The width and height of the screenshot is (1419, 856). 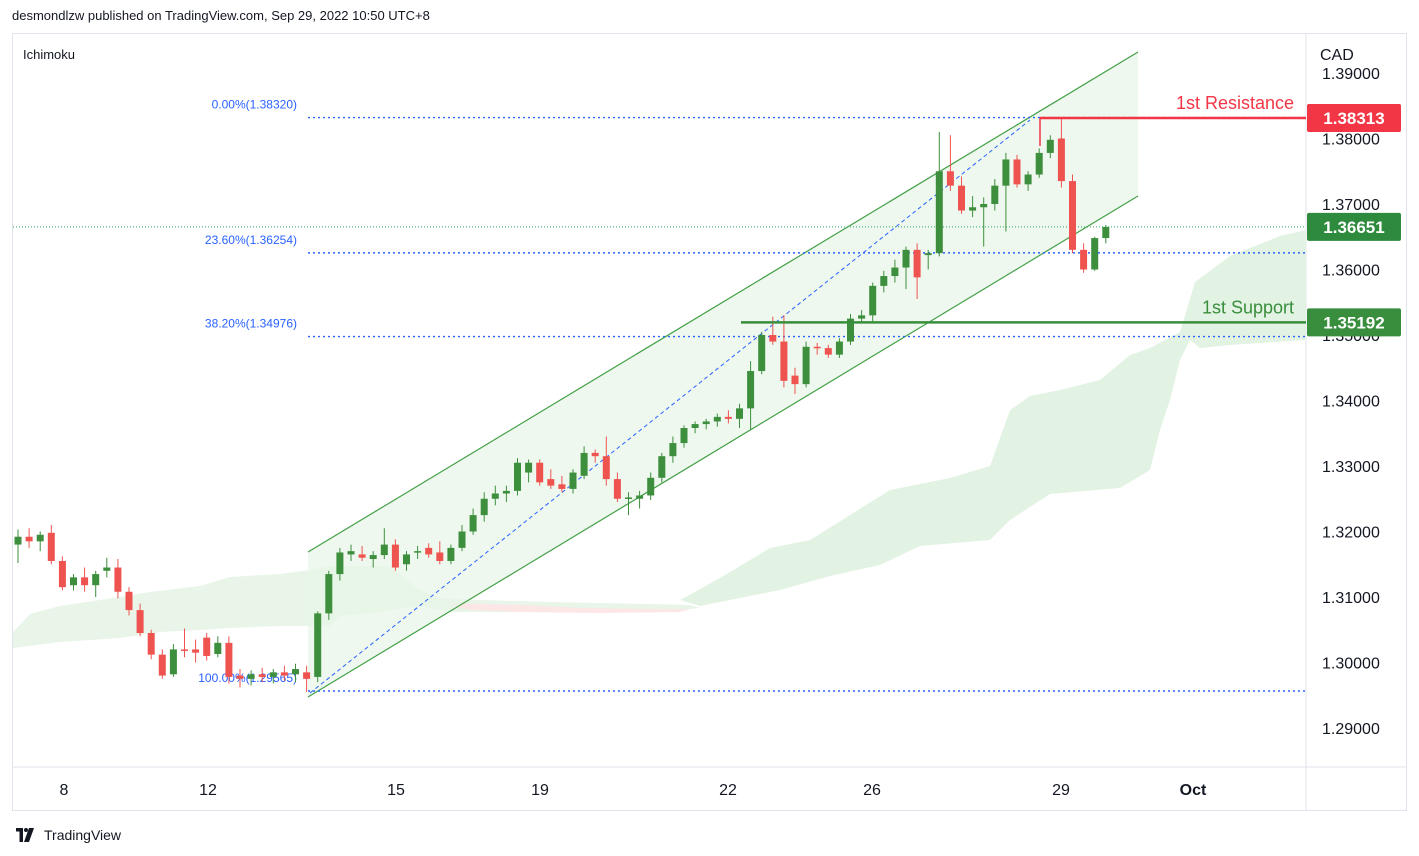 What do you see at coordinates (49, 54) in the screenshot?
I see `indicator-label: Ichimoku` at bounding box center [49, 54].